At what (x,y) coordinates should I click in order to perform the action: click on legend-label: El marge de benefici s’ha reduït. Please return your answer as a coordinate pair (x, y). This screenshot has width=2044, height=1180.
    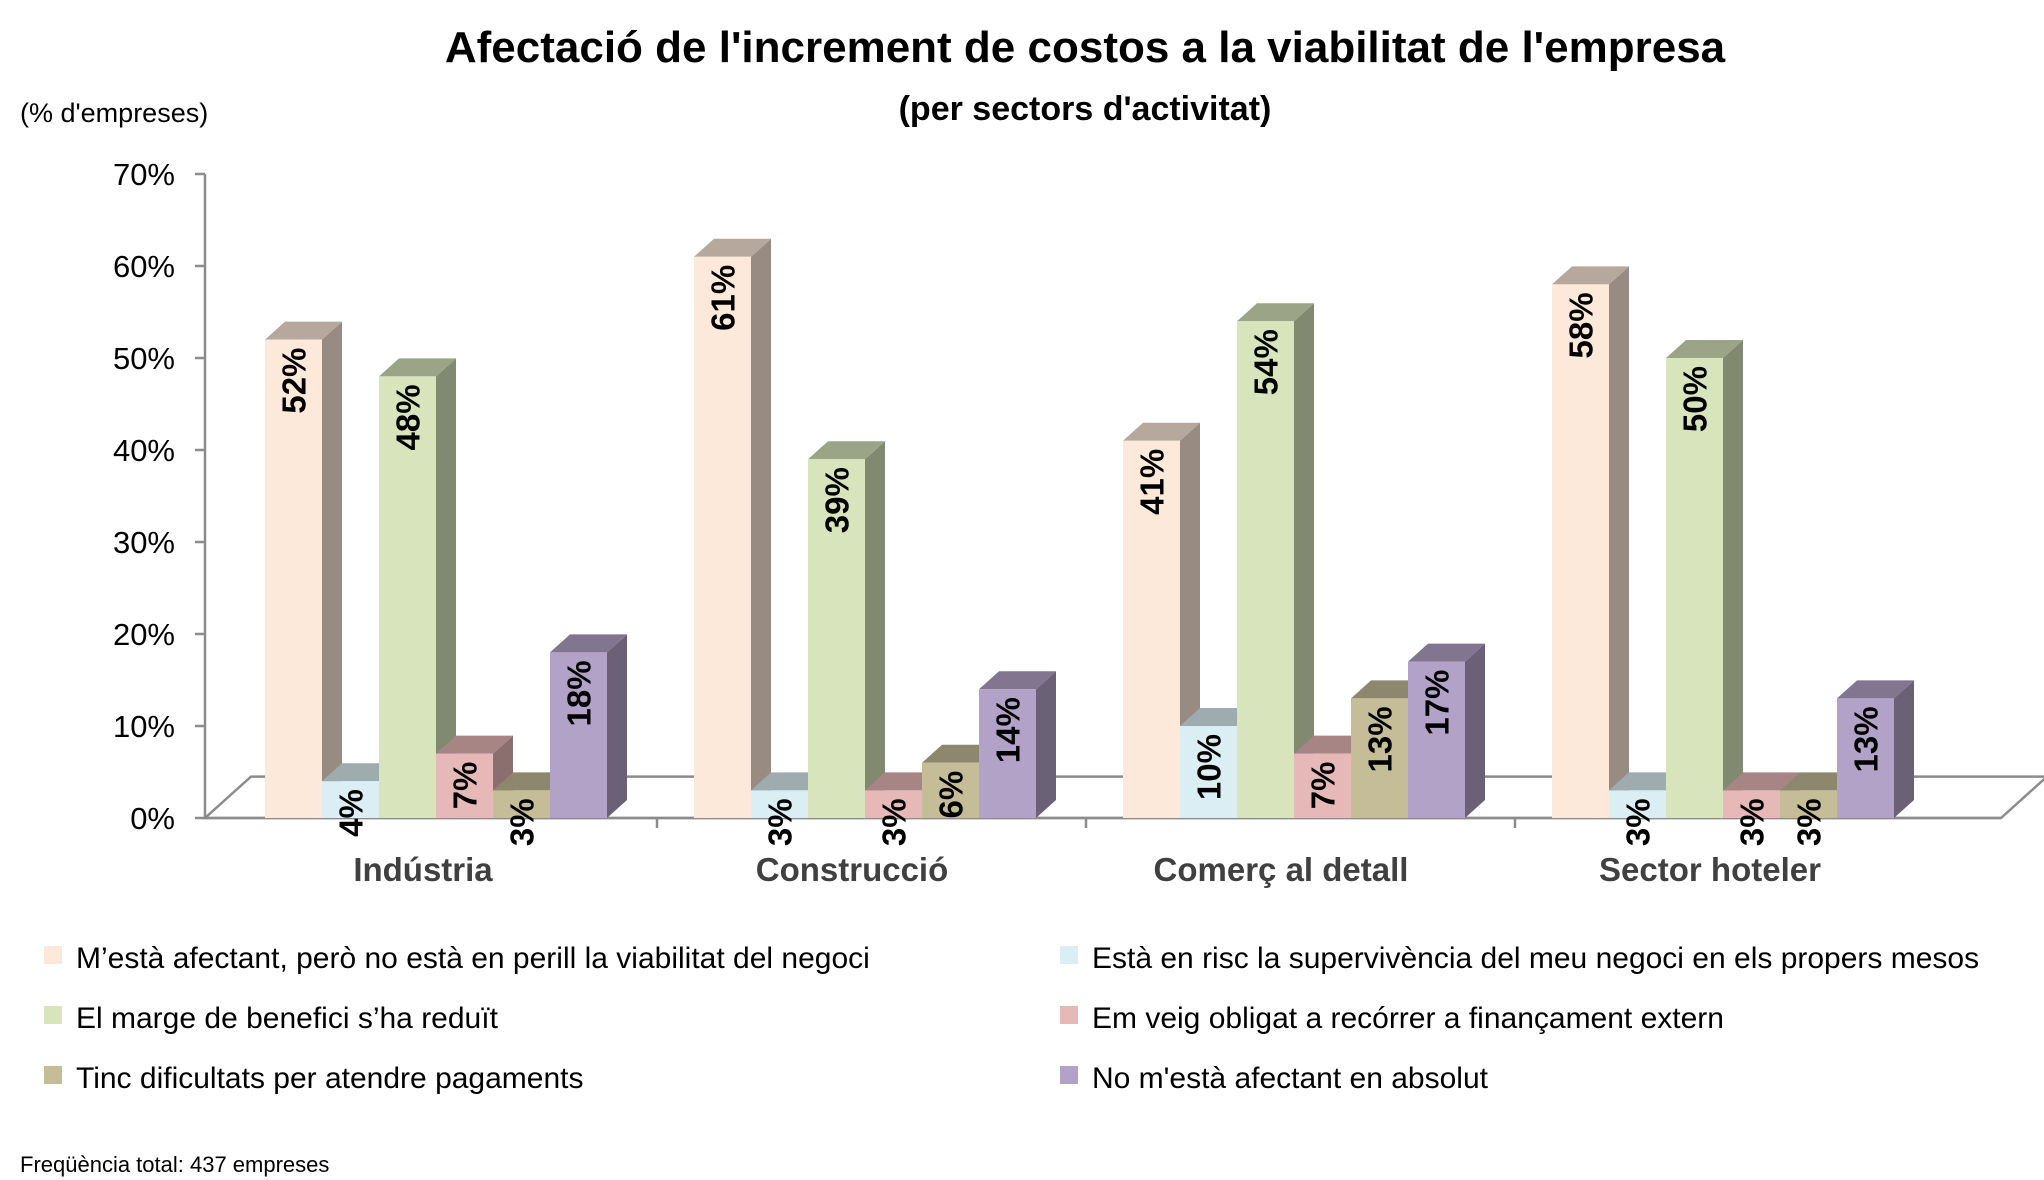
    Looking at the image, I should click on (287, 1018).